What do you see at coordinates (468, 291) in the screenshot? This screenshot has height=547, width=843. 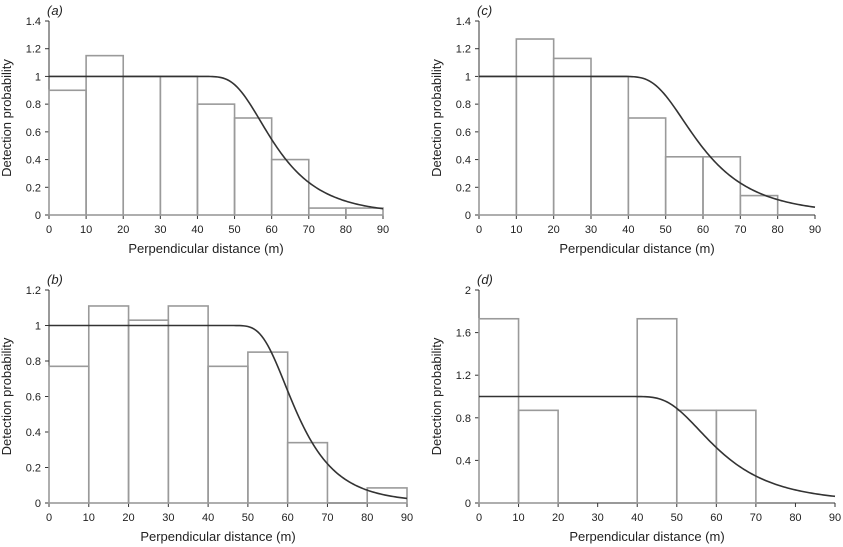 I see `y-tick-label: 2` at bounding box center [468, 291].